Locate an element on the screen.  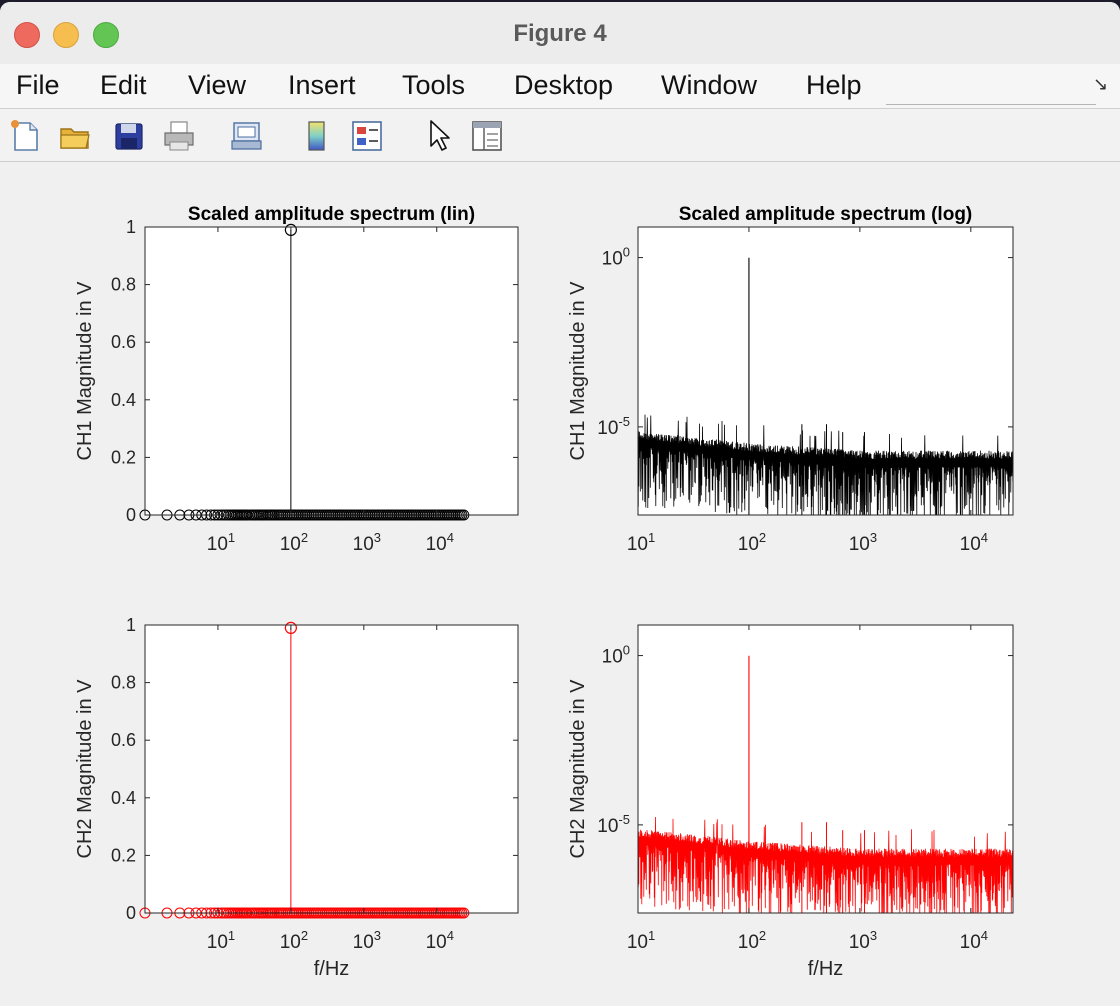
pointer-icon is located at coordinates (441, 136).